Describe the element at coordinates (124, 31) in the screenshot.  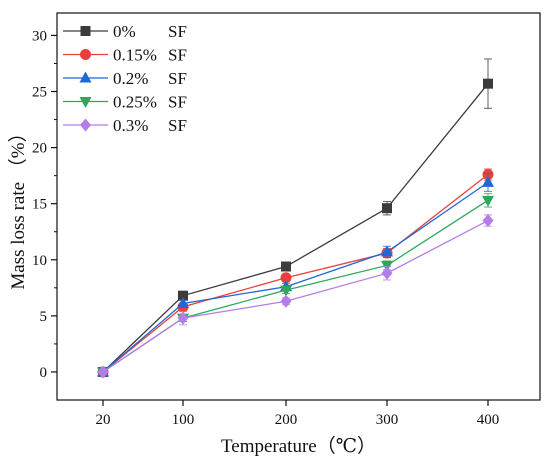
I see `legend-label: 0%` at that location.